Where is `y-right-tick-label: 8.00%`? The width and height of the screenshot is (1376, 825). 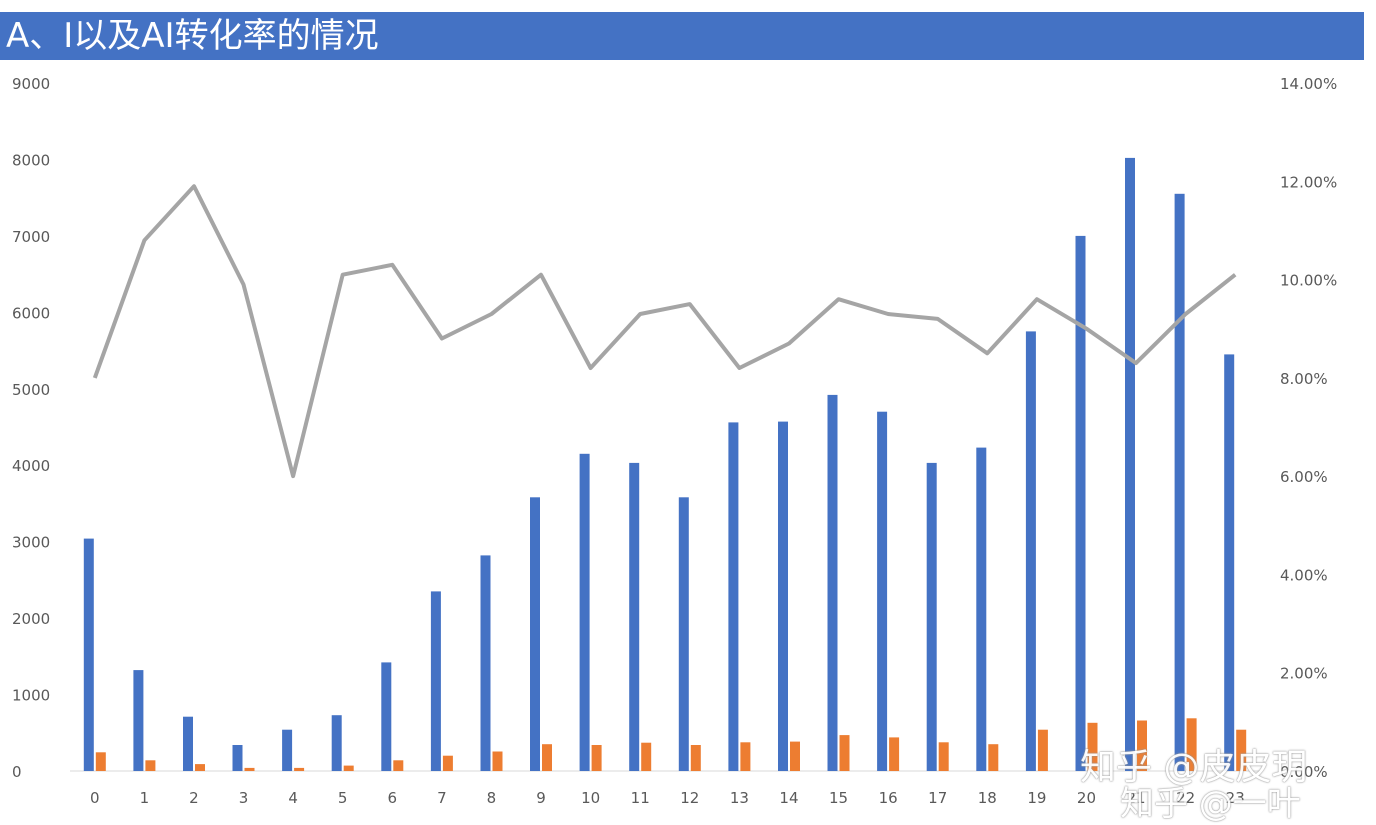
y-right-tick-label: 8.00% is located at coordinates (1304, 379).